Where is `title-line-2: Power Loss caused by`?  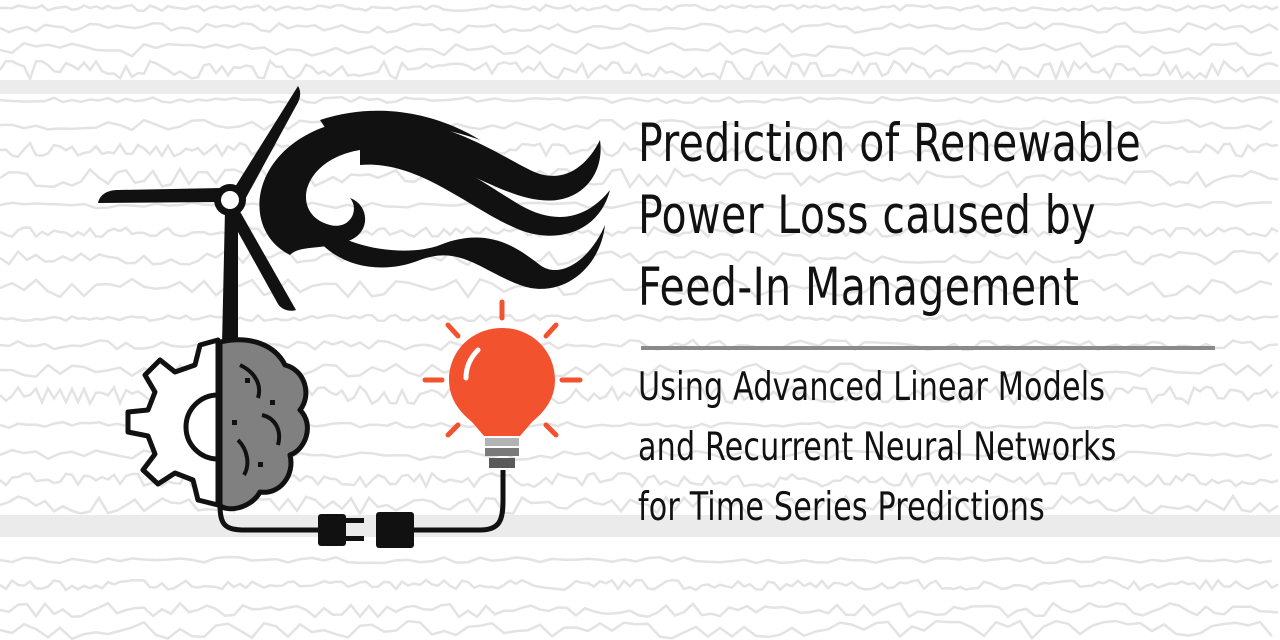 title-line-2: Power Loss caused by is located at coordinates (867, 215).